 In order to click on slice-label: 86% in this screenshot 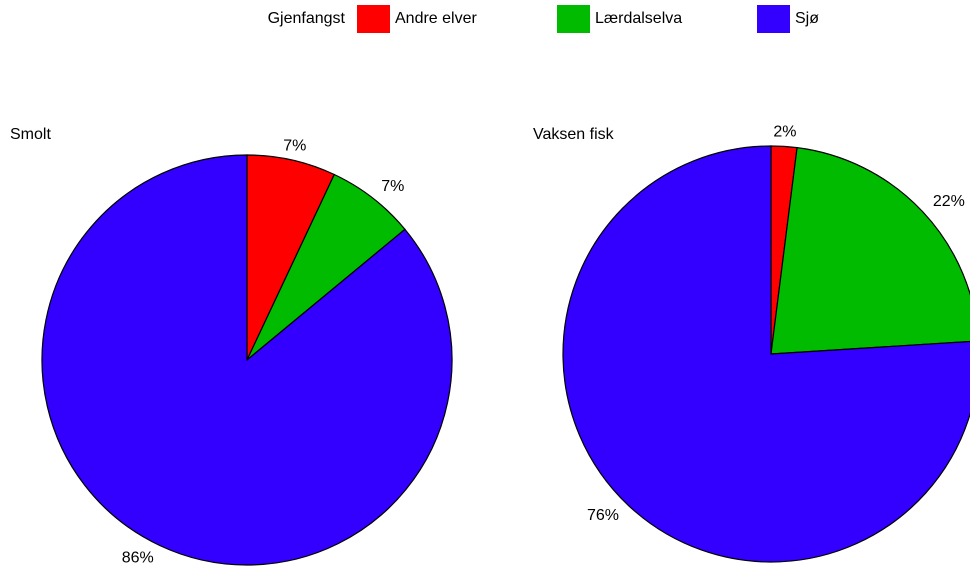, I will do `click(138, 557)`.